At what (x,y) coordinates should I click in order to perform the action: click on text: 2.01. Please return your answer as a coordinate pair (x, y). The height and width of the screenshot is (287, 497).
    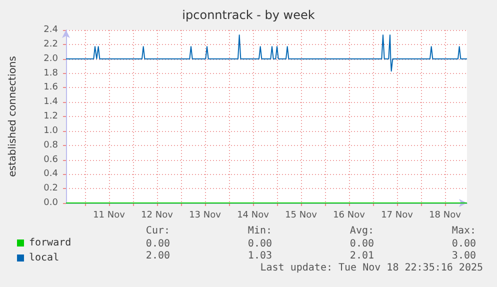
    Looking at the image, I should click on (362, 256).